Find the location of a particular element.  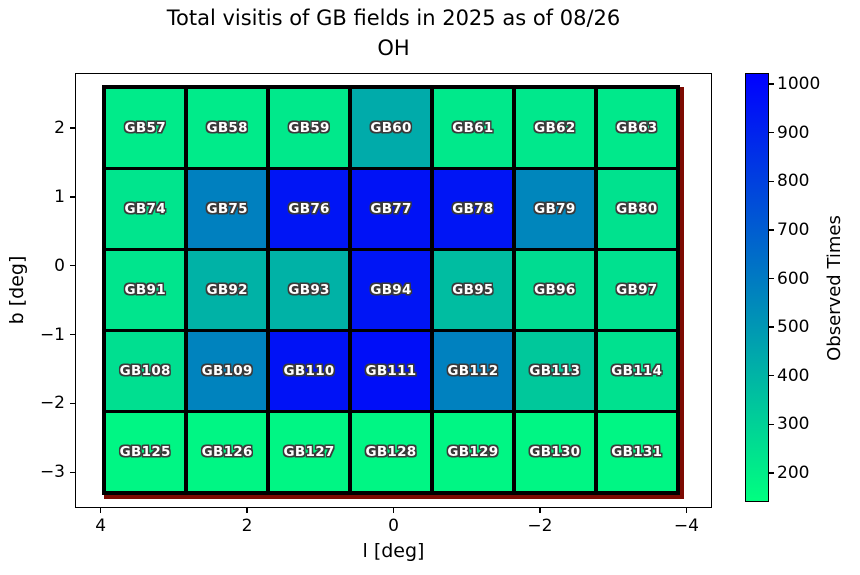

field-cell-GB109: GB109 is located at coordinates (227, 371).